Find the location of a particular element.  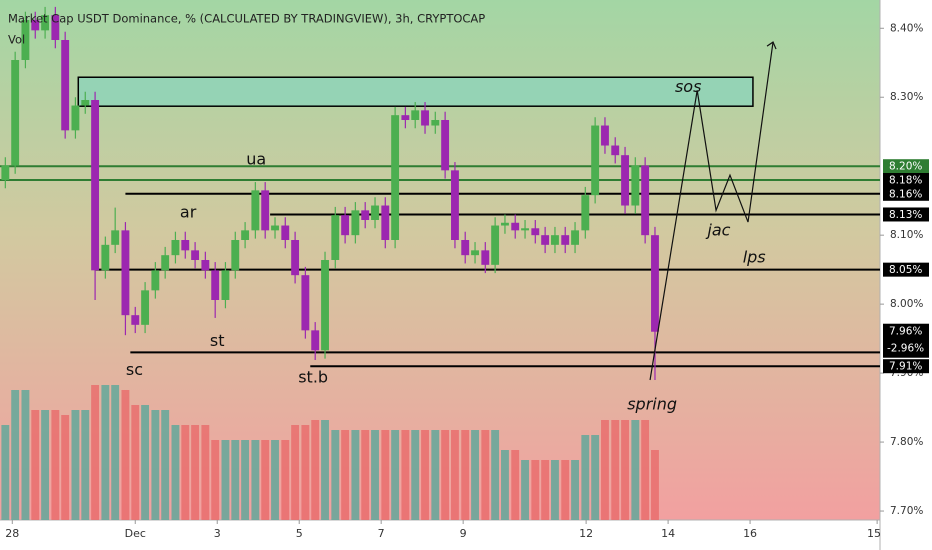

y-tick-label: 8.10% is located at coordinates (906, 235).